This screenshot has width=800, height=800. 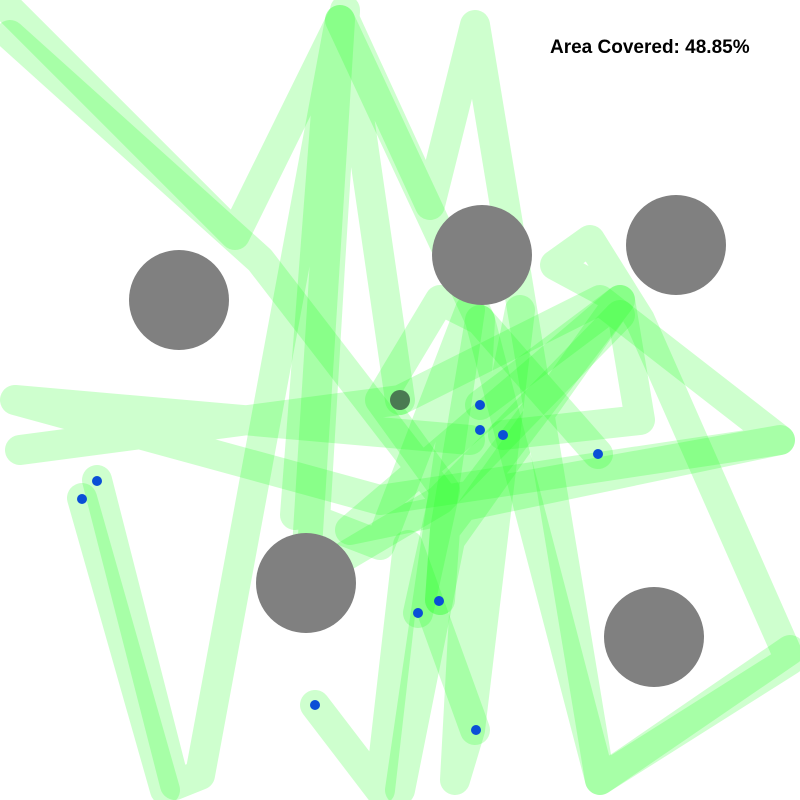 What do you see at coordinates (400, 400) in the screenshot?
I see `spawn-marker` at bounding box center [400, 400].